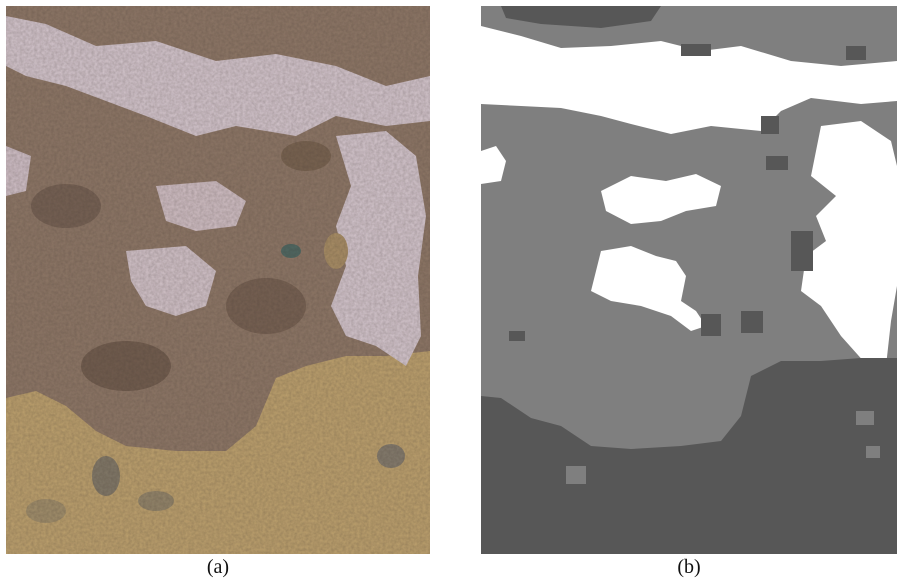 This screenshot has width=897, height=586. I want to click on caption-b: (b), so click(689, 567).